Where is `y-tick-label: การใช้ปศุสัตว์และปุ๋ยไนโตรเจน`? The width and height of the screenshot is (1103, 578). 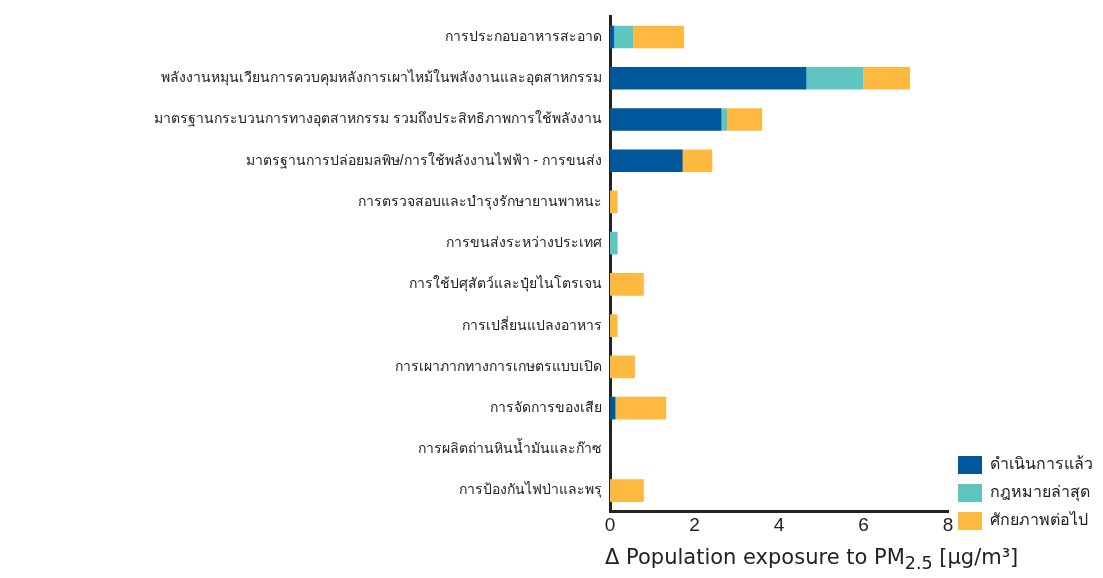 y-tick-label: การใช้ปศุสัตว์และปุ๋ยไนโตรเจน is located at coordinates (505, 284).